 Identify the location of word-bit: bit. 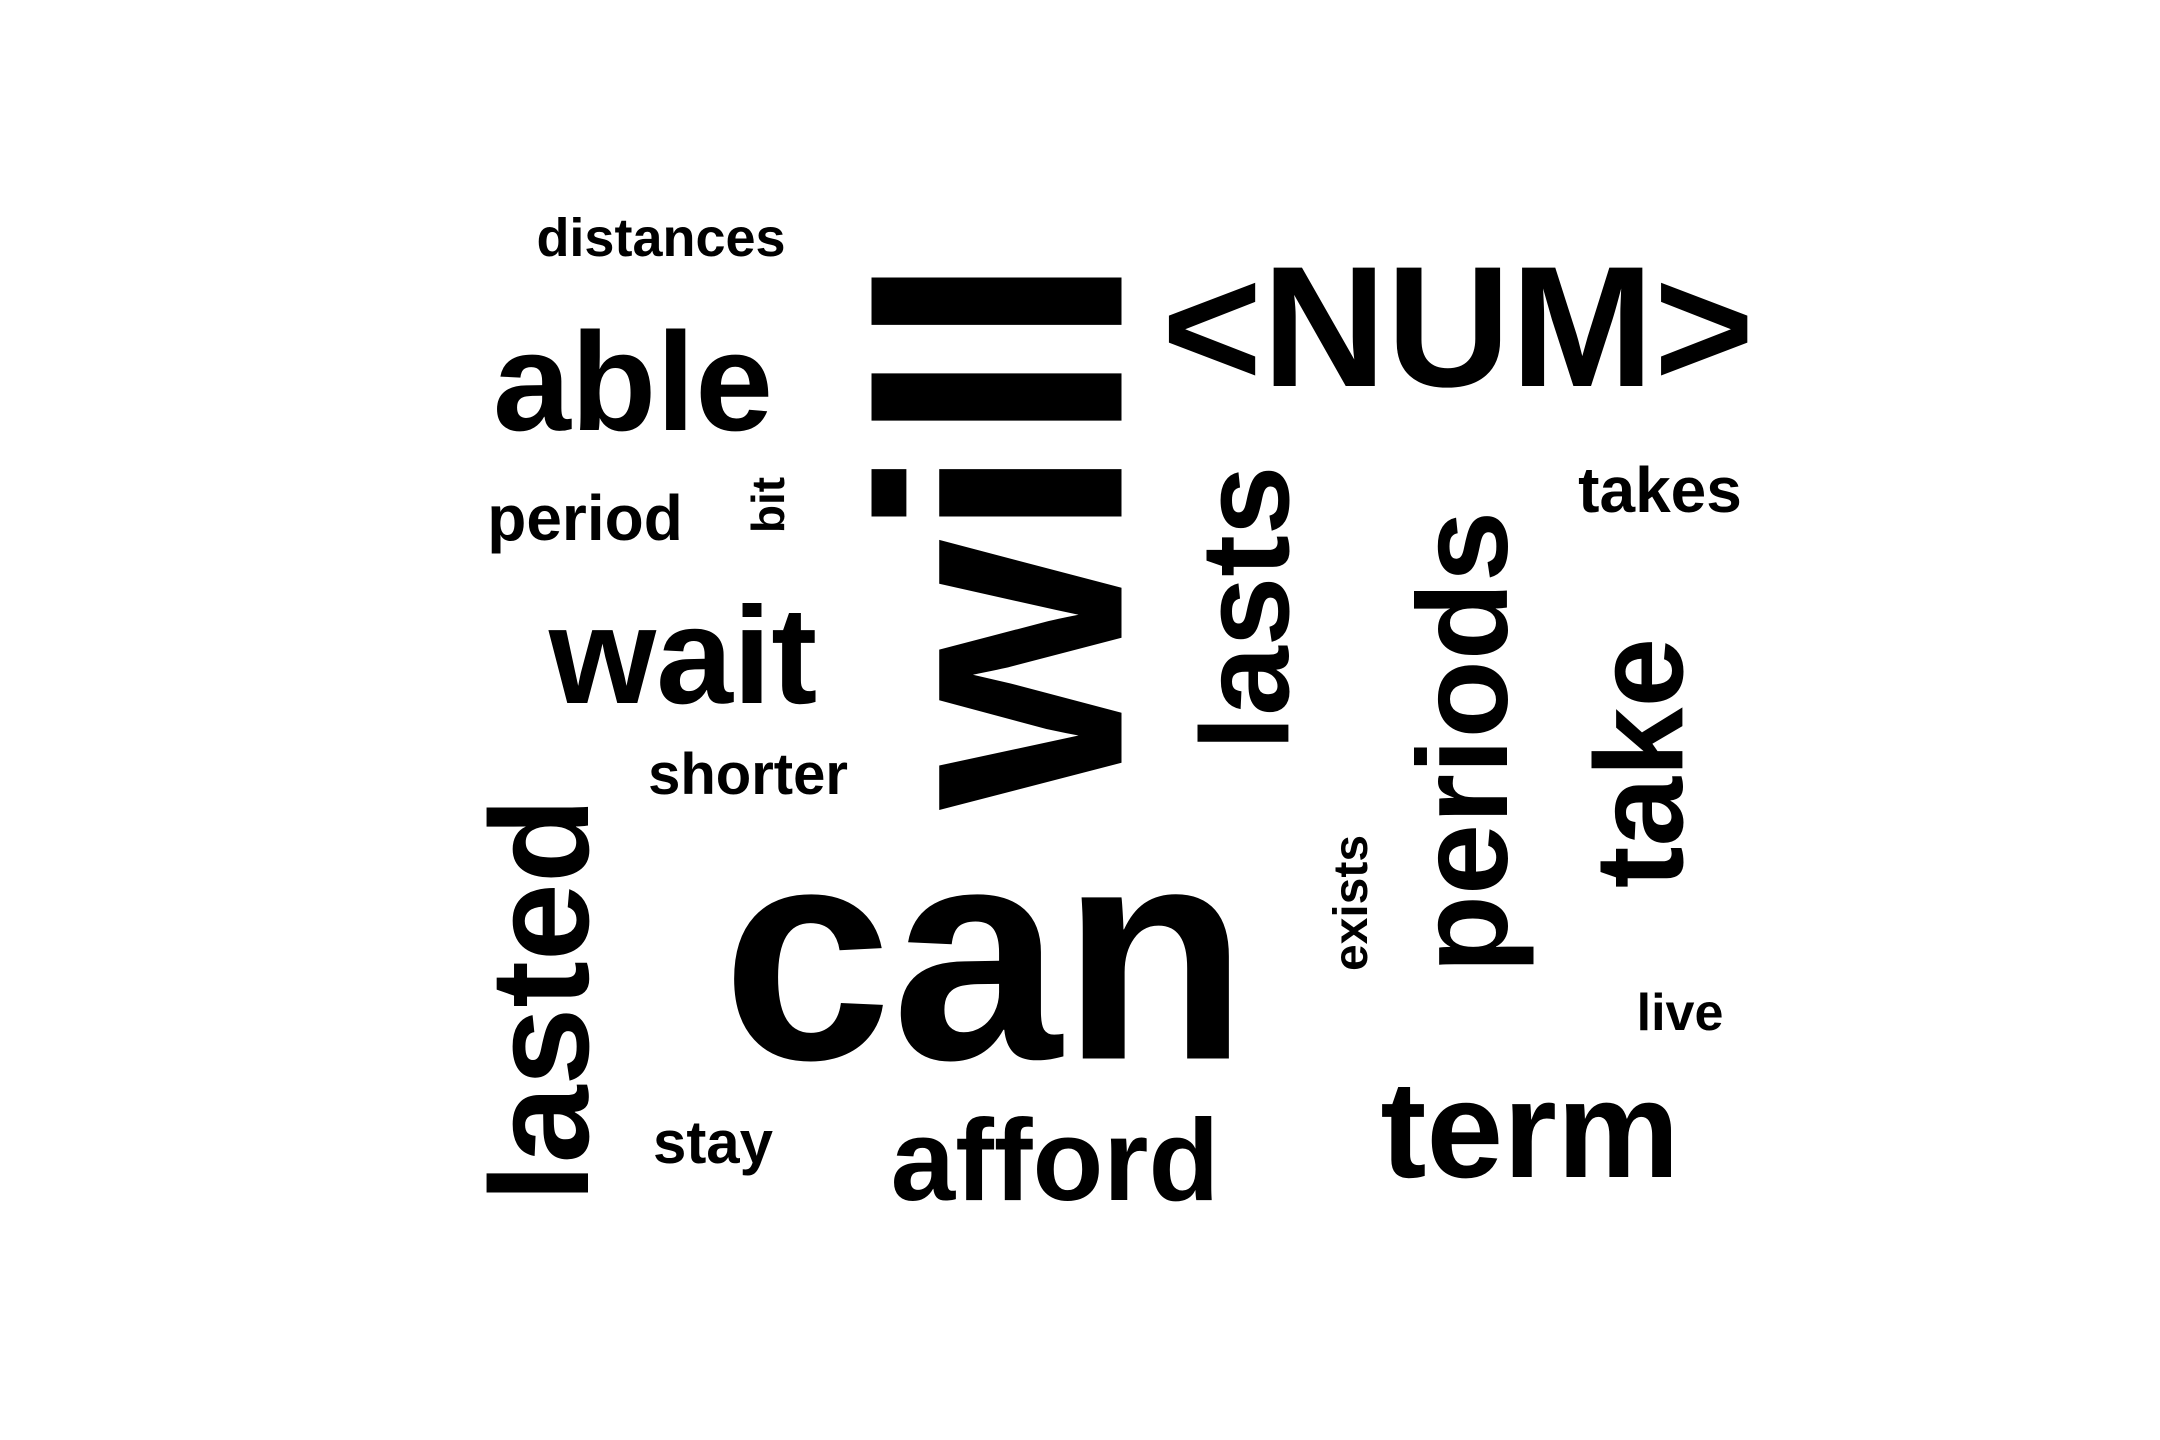
(768, 505).